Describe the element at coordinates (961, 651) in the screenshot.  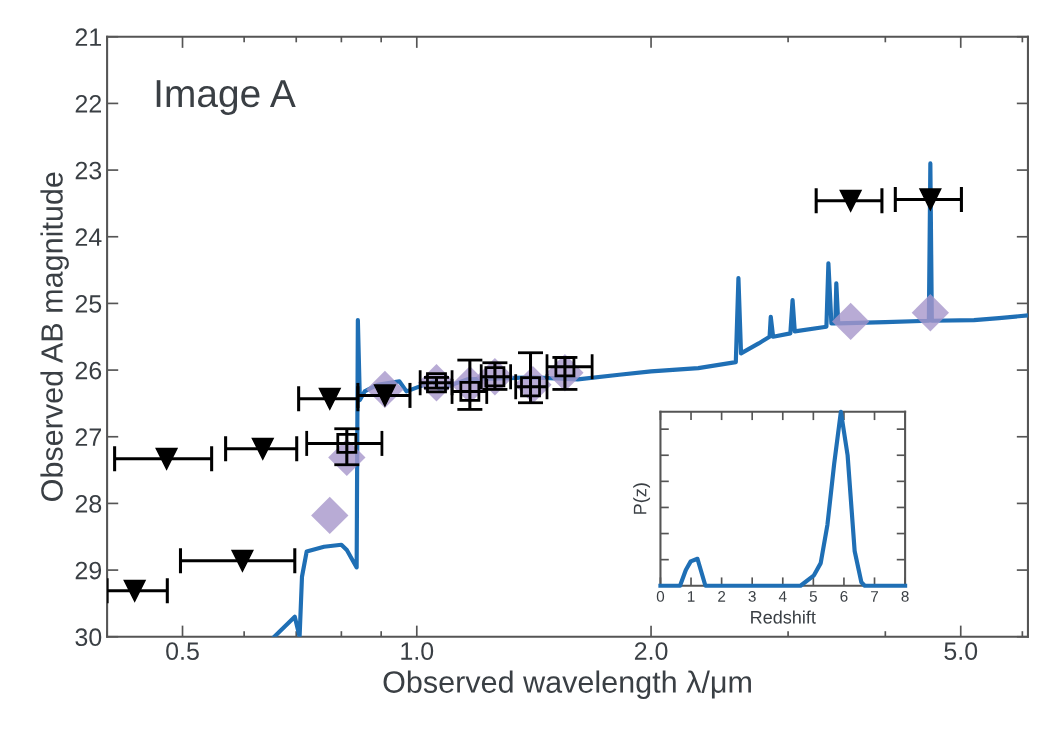
I see `x-tick-label: 5.0` at that location.